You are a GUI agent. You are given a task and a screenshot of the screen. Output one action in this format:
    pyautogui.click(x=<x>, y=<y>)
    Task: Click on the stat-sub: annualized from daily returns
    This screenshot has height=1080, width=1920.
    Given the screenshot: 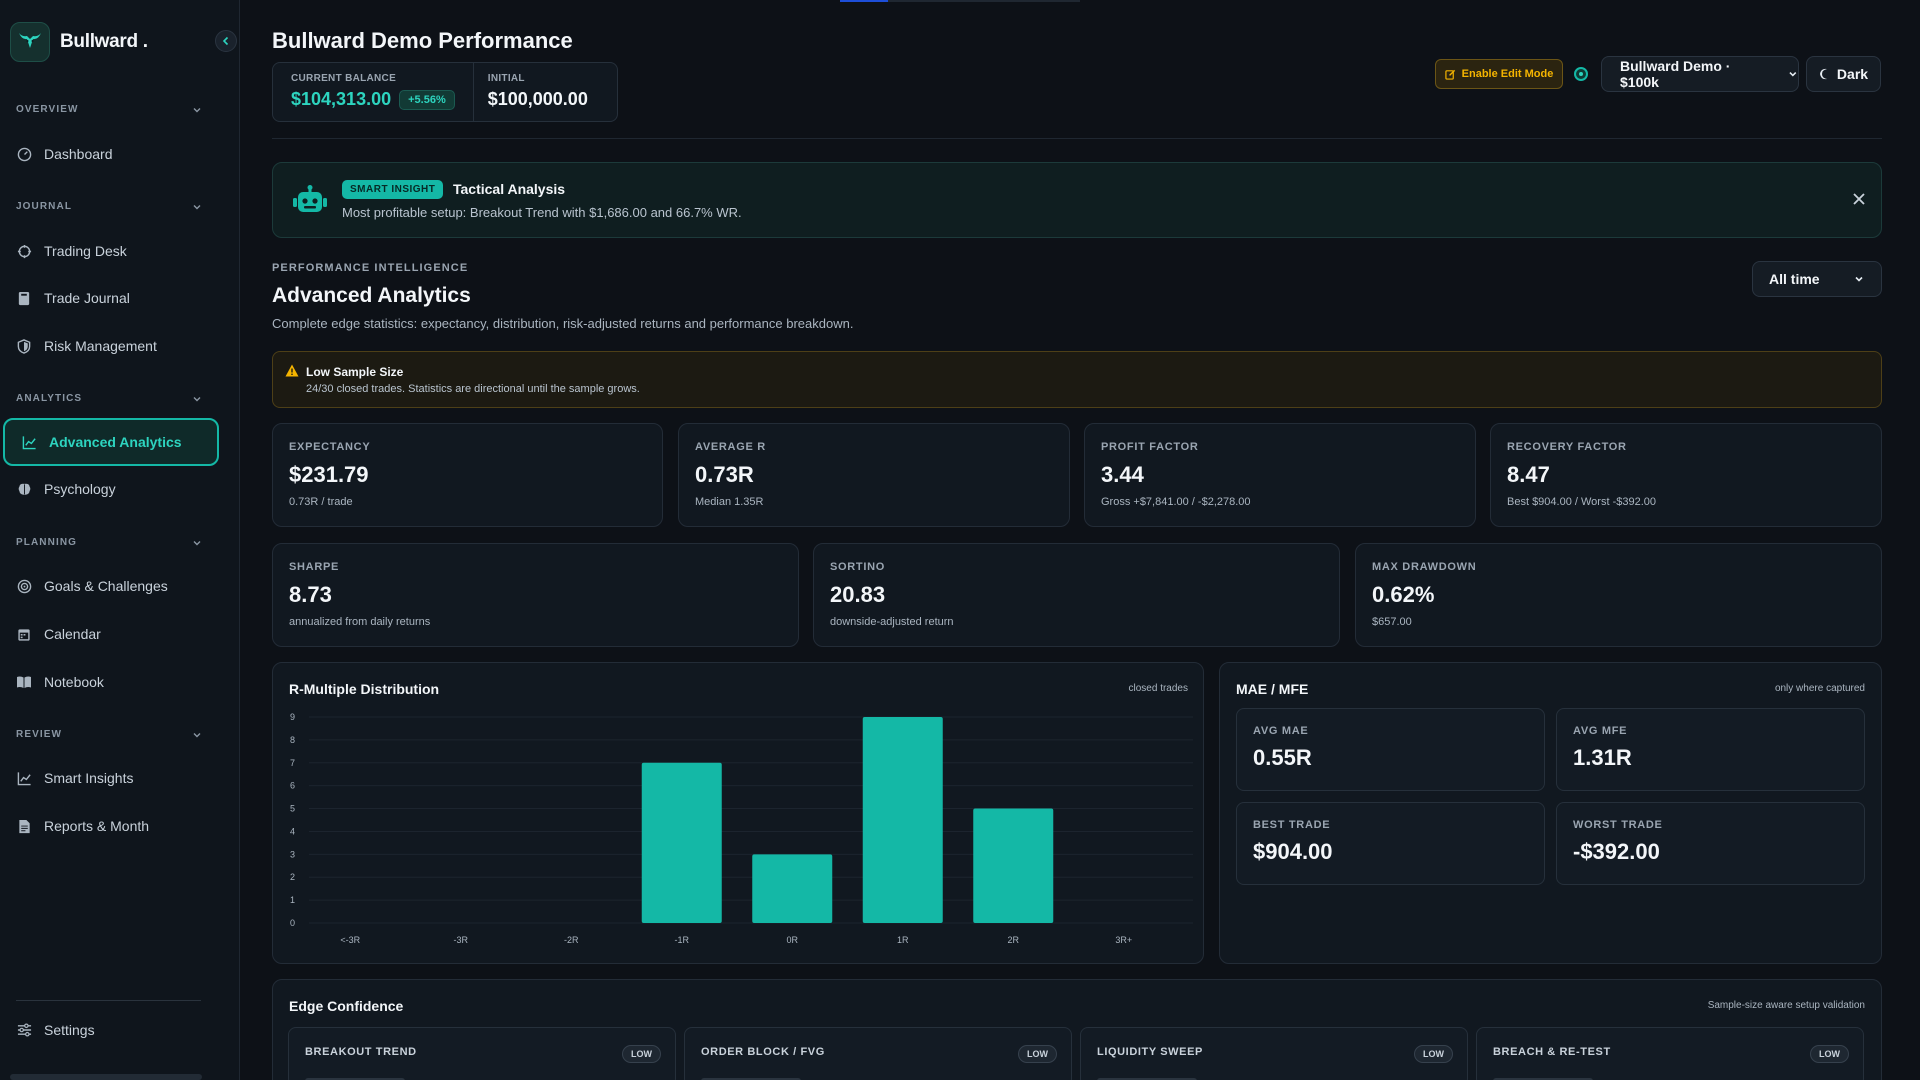 What is the action you would take?
    pyautogui.click(x=360, y=622)
    